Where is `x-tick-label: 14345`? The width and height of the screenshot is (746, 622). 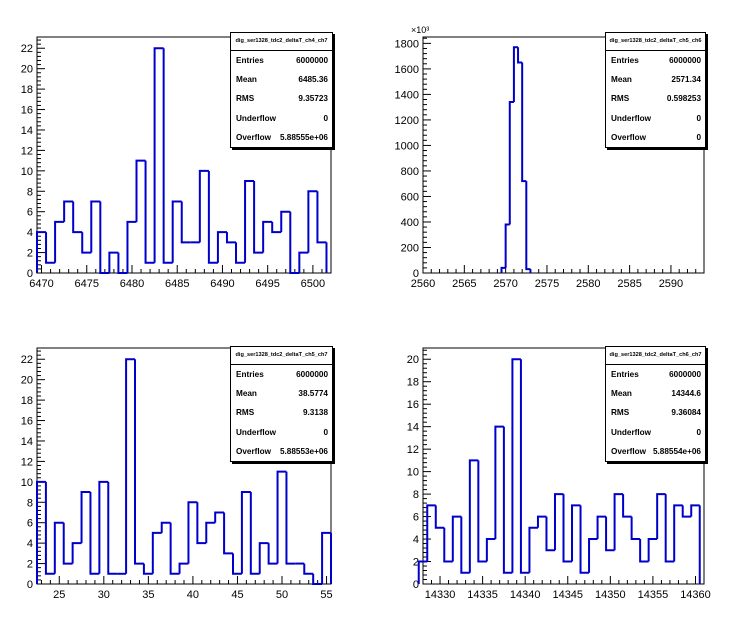 x-tick-label: 14345 is located at coordinates (567, 595).